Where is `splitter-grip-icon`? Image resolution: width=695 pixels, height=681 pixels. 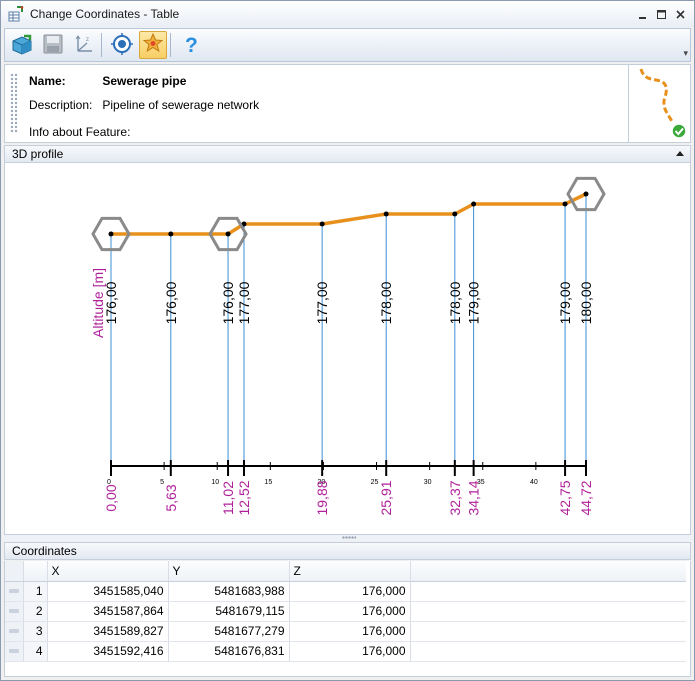 splitter-grip-icon is located at coordinates (349, 537).